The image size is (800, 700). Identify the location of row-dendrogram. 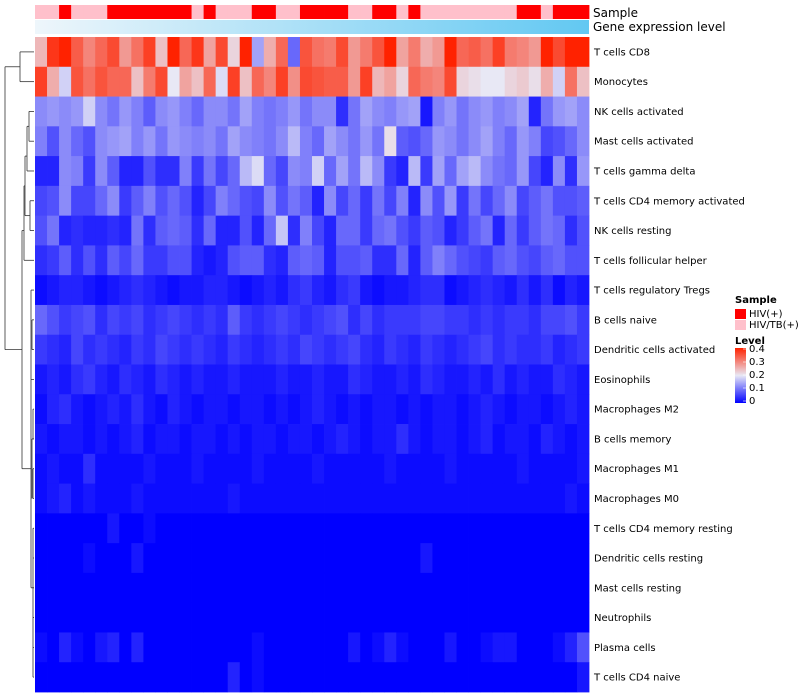
(19, 364).